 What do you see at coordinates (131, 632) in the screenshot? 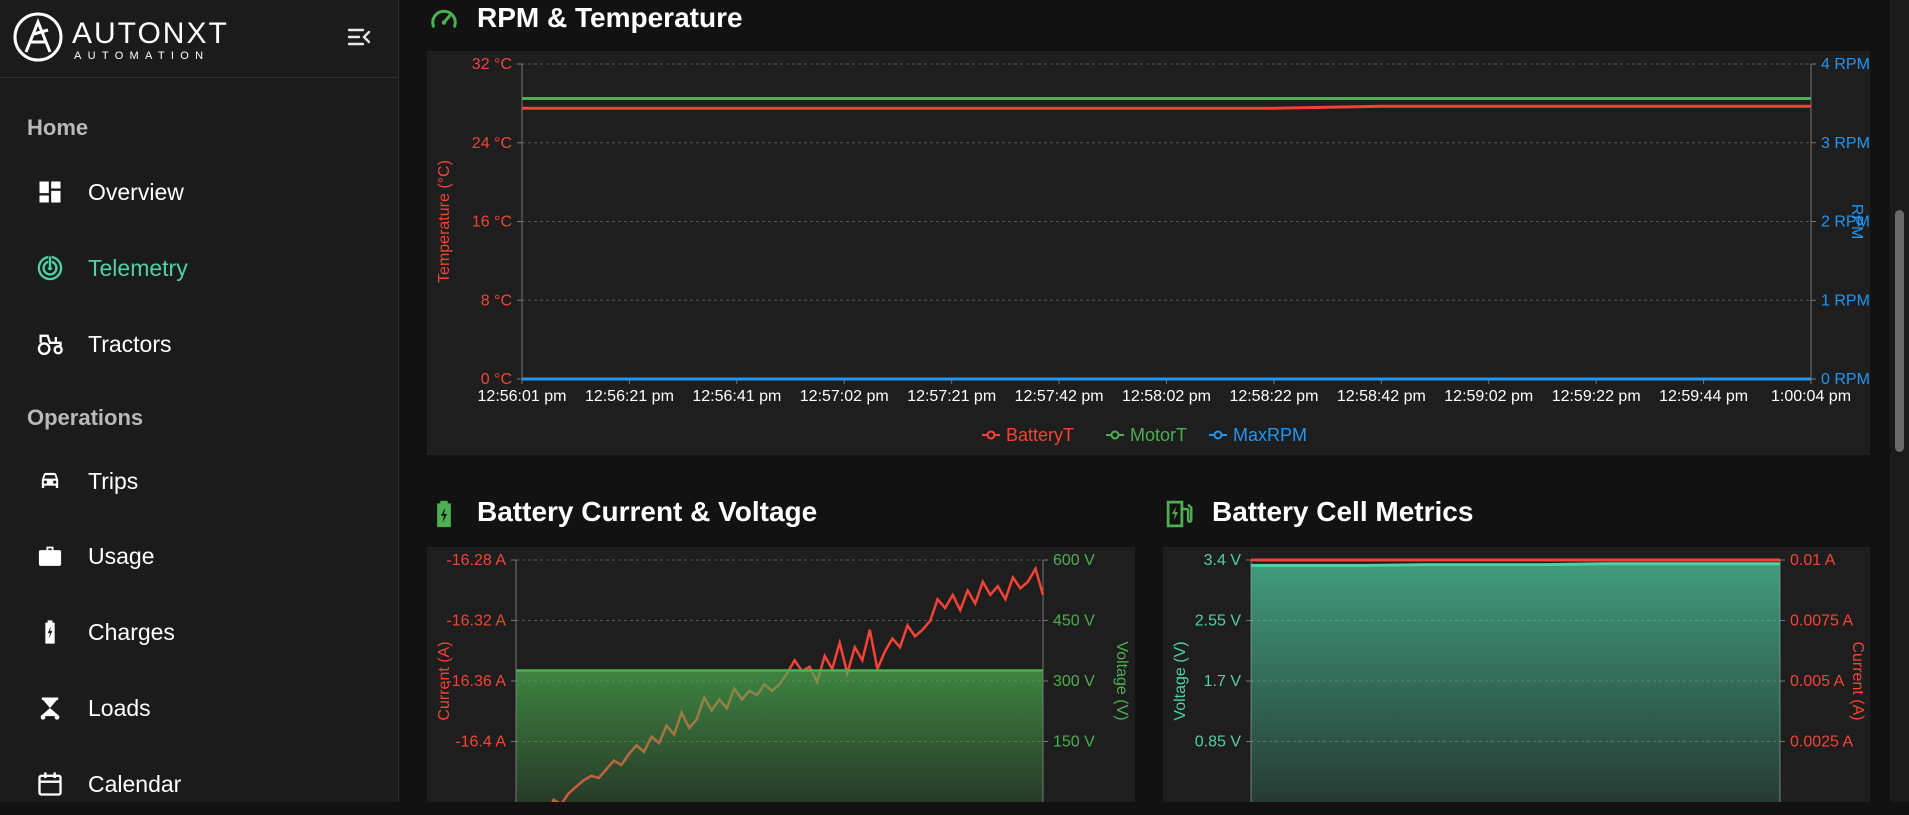
I see `sidebar-item-label: Charges` at bounding box center [131, 632].